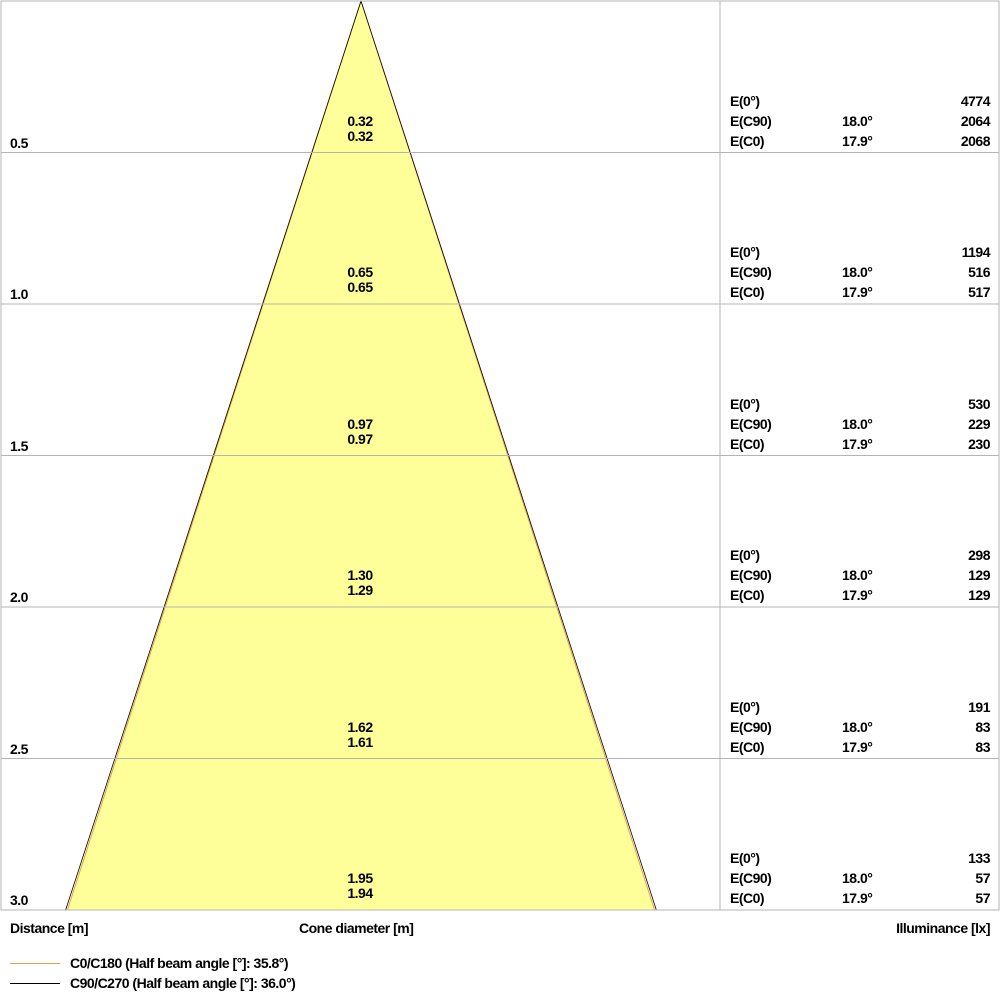 This screenshot has height=1000, width=1000. Describe the element at coordinates (976, 252) in the screenshot. I see `illuminance-e0-value: 1194` at that location.